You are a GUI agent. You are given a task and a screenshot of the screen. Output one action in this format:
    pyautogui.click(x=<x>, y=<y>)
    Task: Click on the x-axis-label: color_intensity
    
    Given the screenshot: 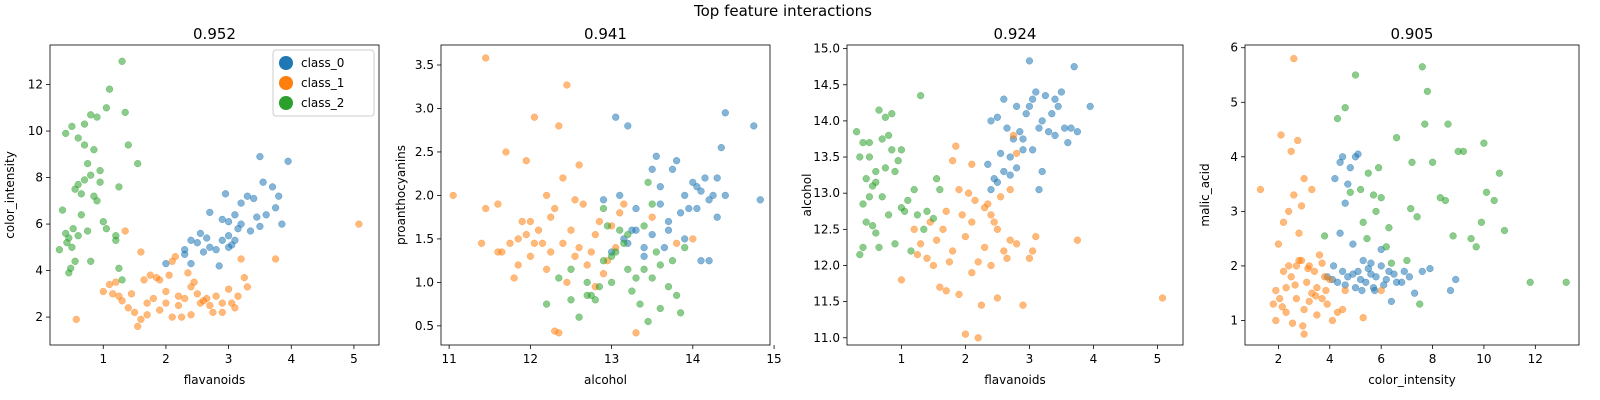 What is the action you would take?
    pyautogui.click(x=1412, y=380)
    